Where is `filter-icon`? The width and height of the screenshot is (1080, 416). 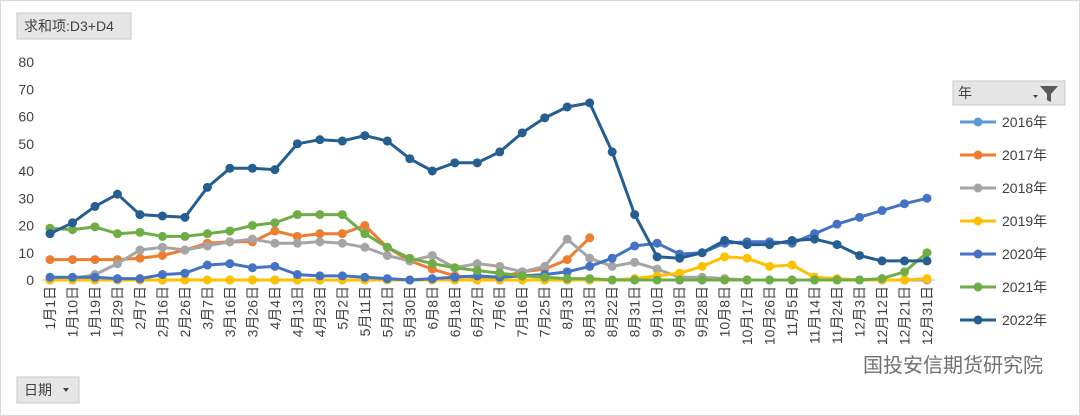
filter-icon is located at coordinates (1049, 94).